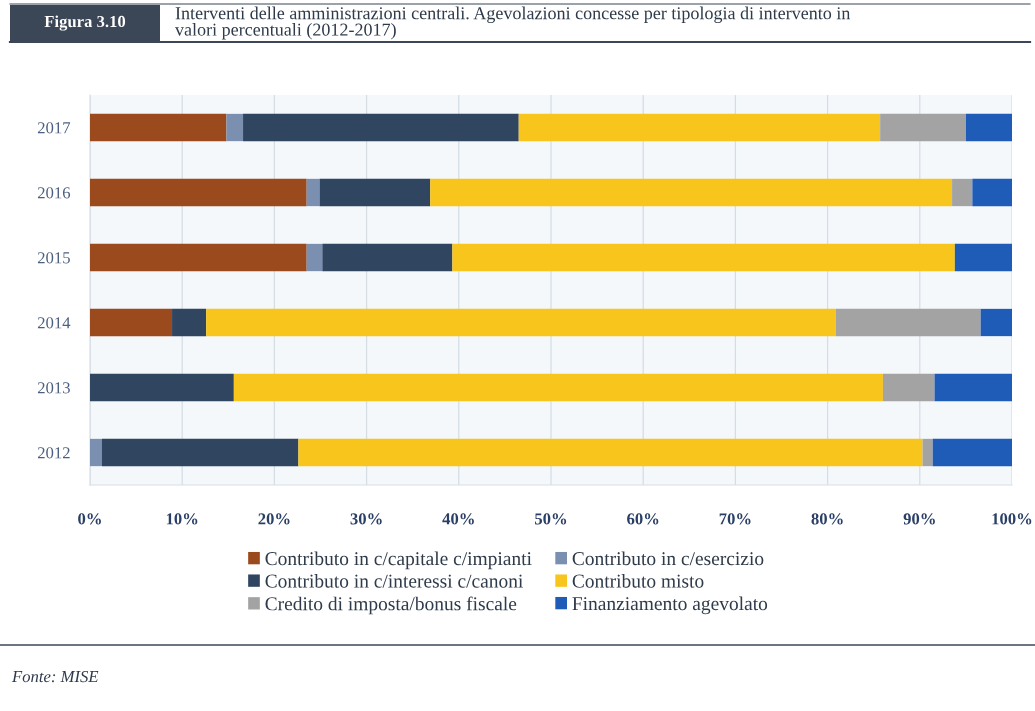  I want to click on legend-label: Finanziamento agevolato, so click(670, 605).